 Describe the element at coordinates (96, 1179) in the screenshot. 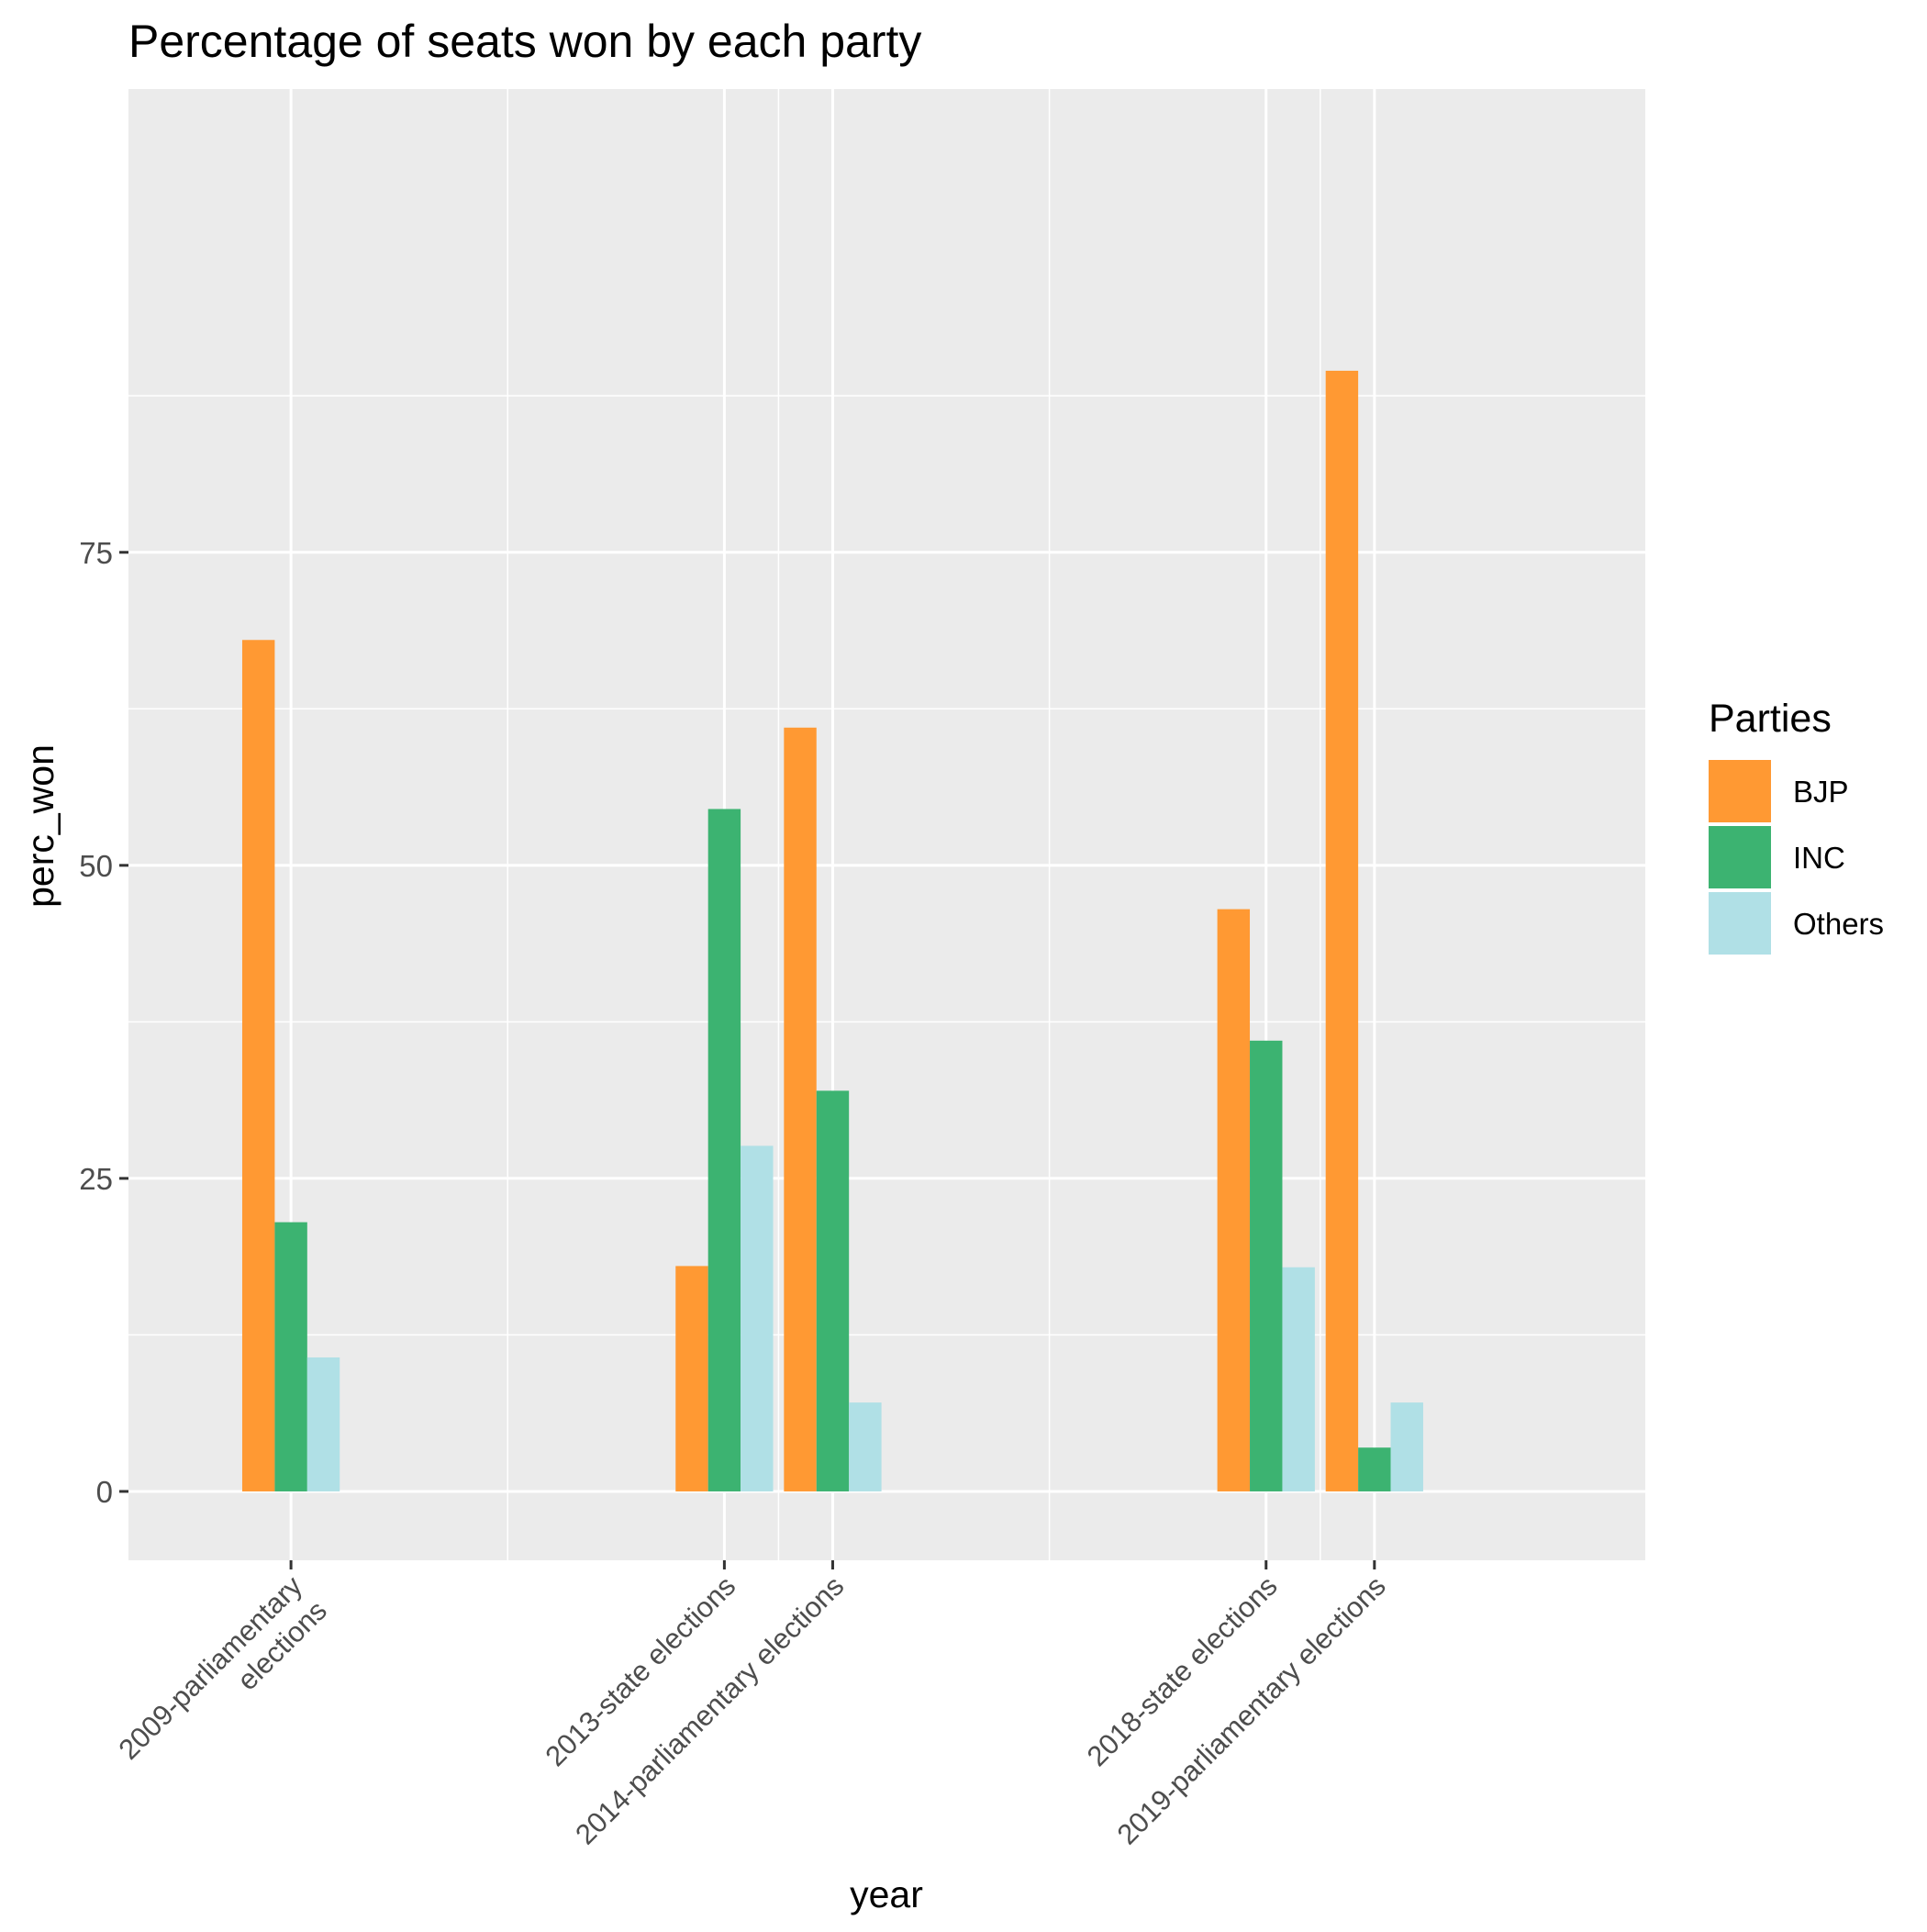

I see `y-tick-label: 25` at that location.